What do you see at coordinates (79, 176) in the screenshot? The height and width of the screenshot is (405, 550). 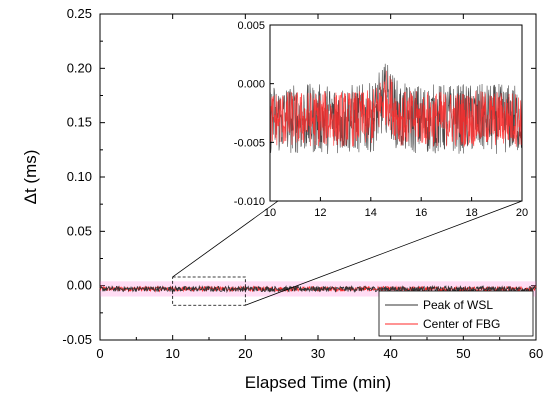 I see `y-tick-label: 0.10` at bounding box center [79, 176].